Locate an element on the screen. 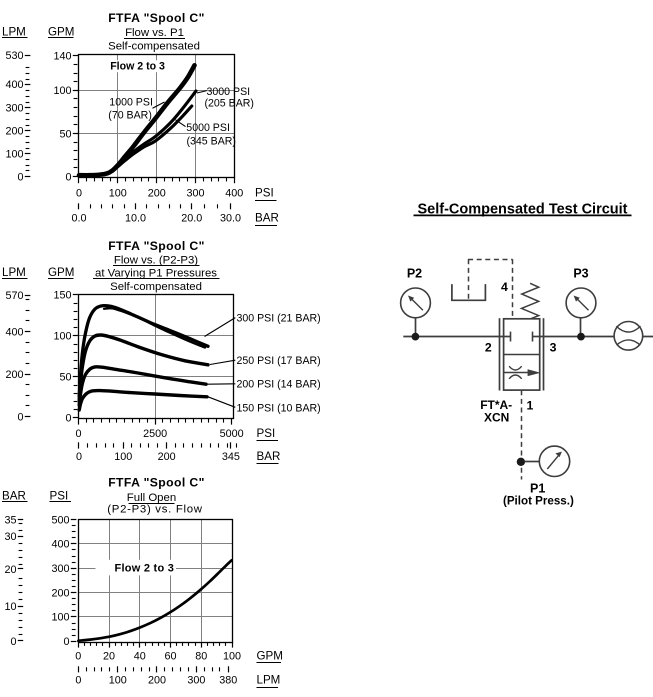 The image size is (653, 697). svg-text: at Varying P1 Pressures is located at coordinates (156, 273).